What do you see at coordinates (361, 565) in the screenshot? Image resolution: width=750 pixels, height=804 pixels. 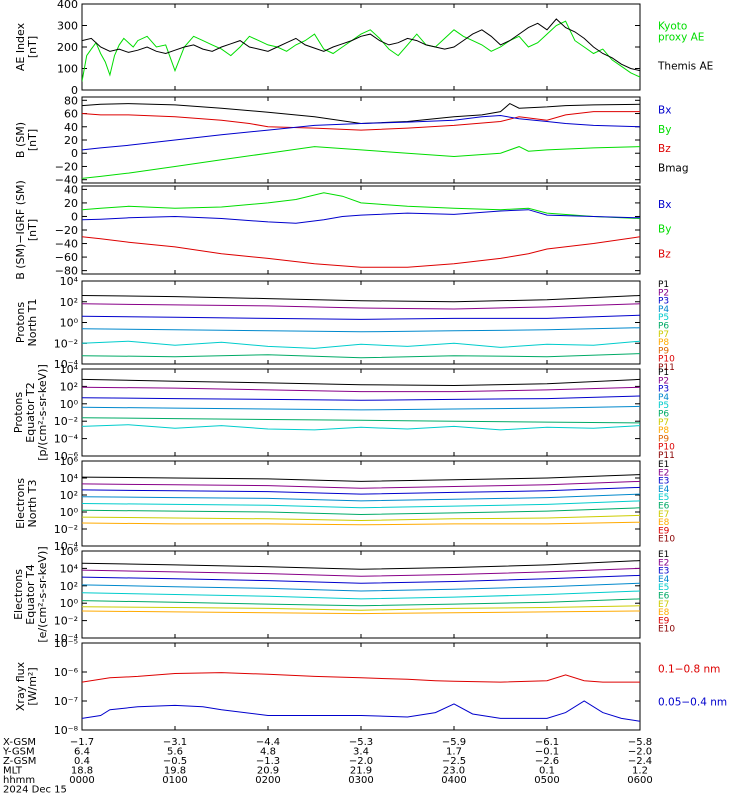 I see `series-e1` at bounding box center [361, 565].